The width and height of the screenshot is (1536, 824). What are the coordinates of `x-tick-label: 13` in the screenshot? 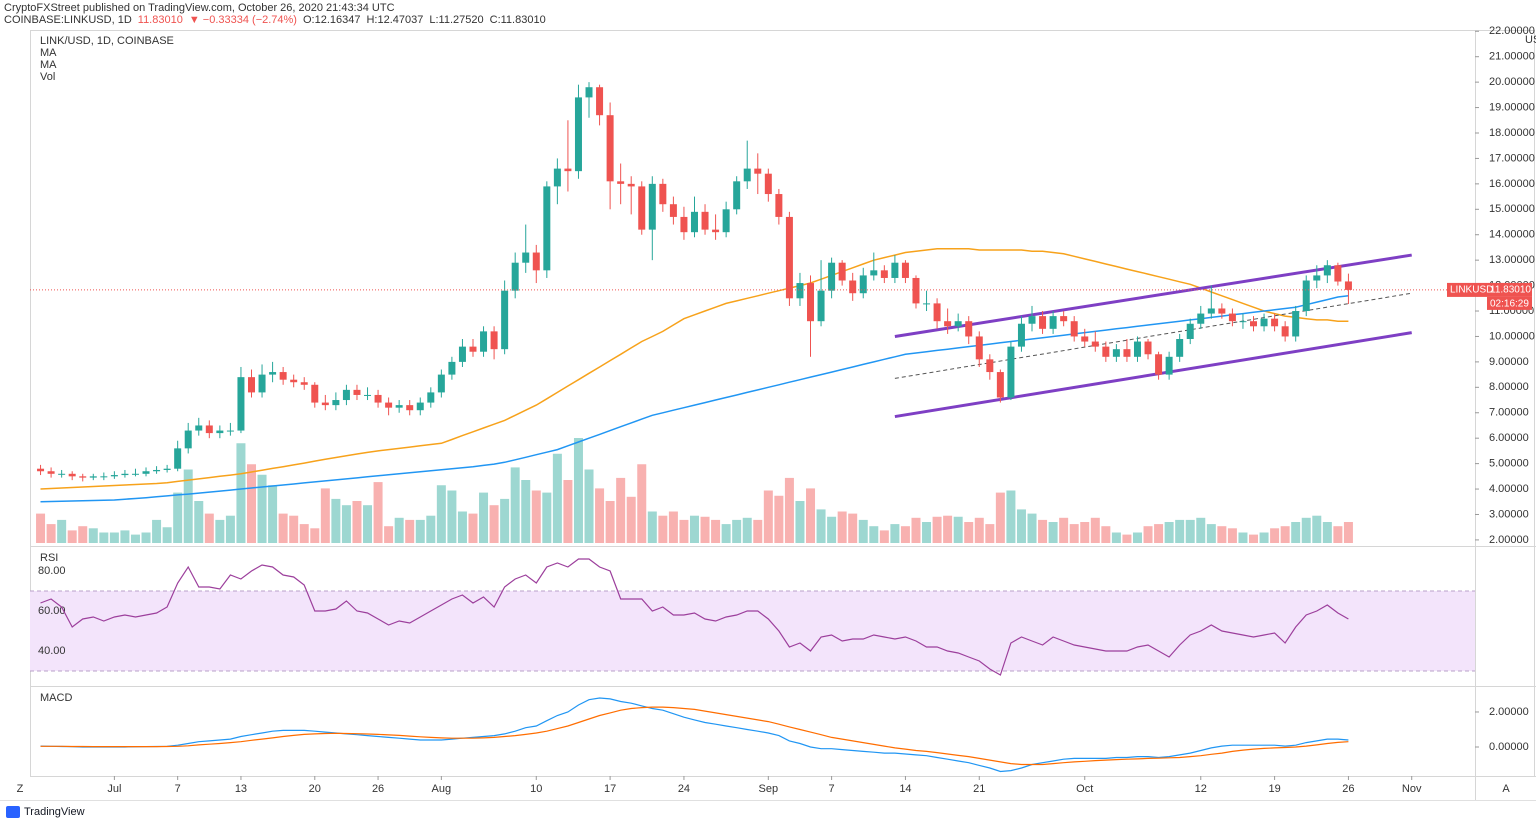 It's located at (241, 789).